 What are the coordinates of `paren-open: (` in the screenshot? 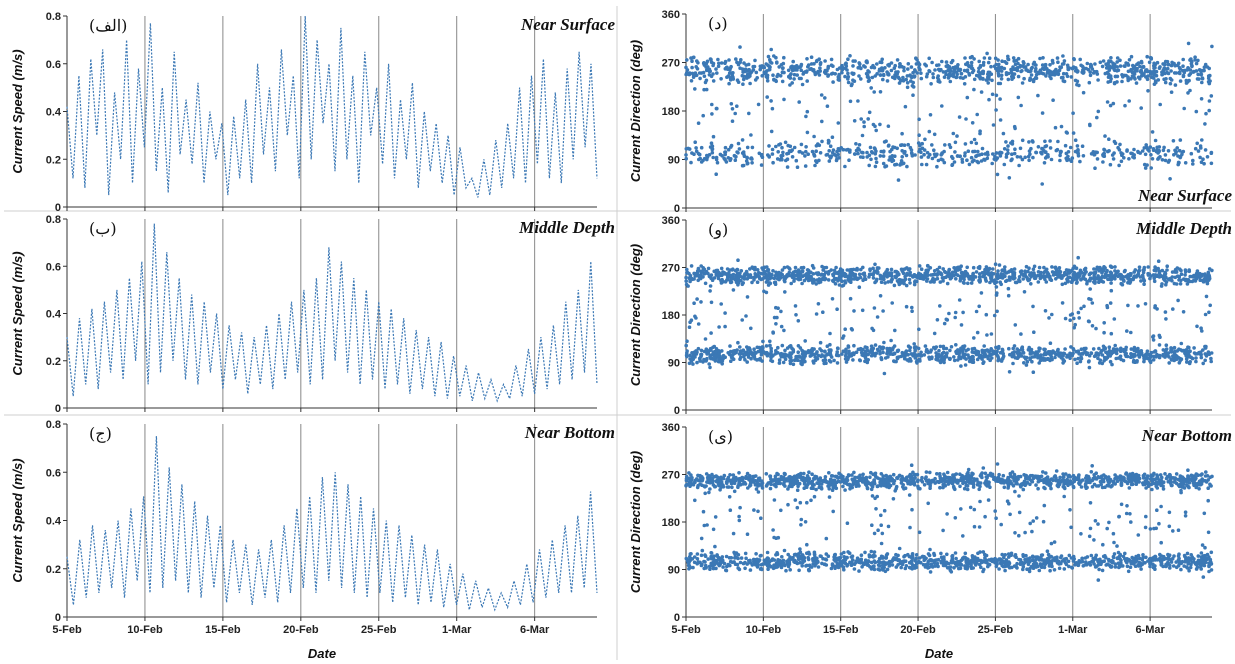 It's located at (711, 23).